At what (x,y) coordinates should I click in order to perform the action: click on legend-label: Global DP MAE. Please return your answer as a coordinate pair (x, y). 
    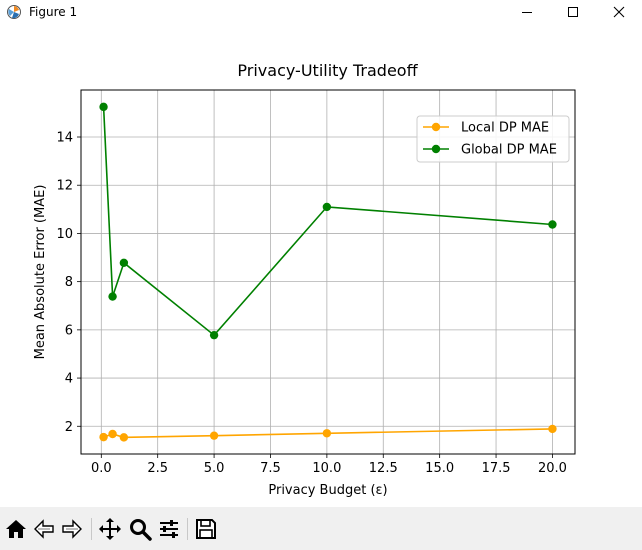
    Looking at the image, I should click on (509, 150).